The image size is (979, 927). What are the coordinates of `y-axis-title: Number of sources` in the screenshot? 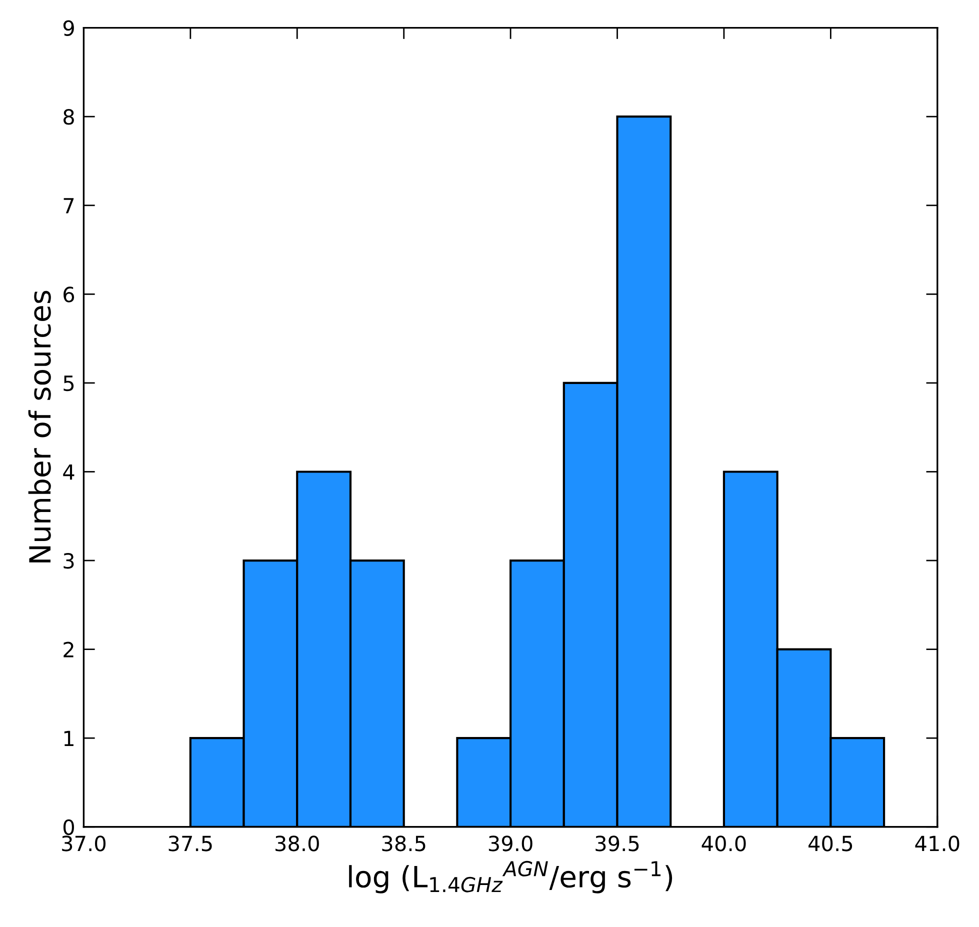 It's located at (39, 426).